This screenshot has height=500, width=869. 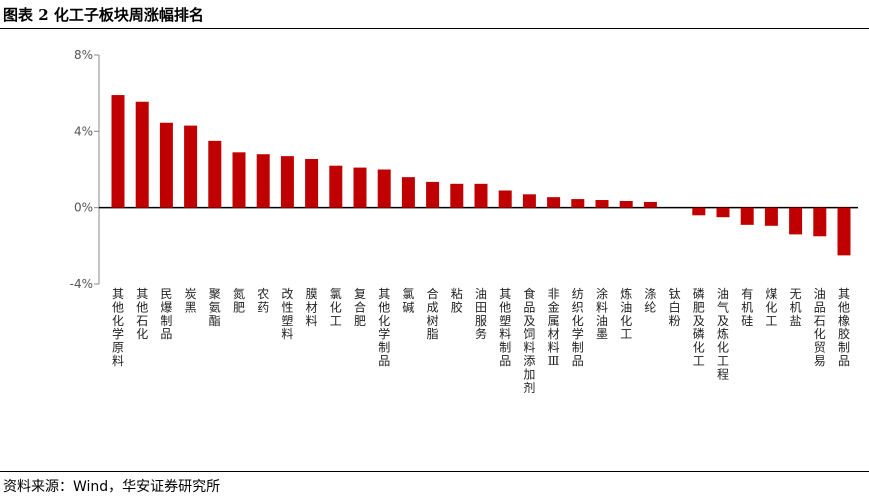 I want to click on category-label: 改性塑料, so click(x=287, y=314).